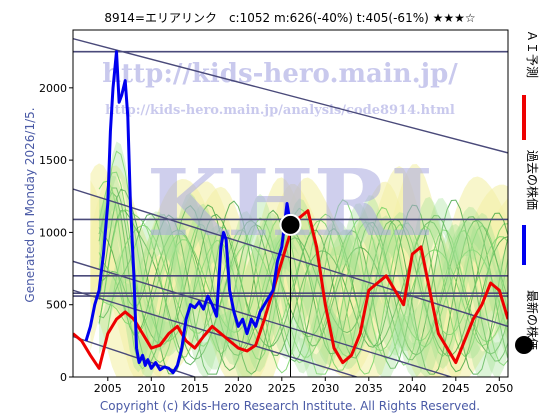 This screenshot has height=420, width=560. Describe the element at coordinates (63, 377) in the screenshot. I see `y-tick-label: 0` at that location.